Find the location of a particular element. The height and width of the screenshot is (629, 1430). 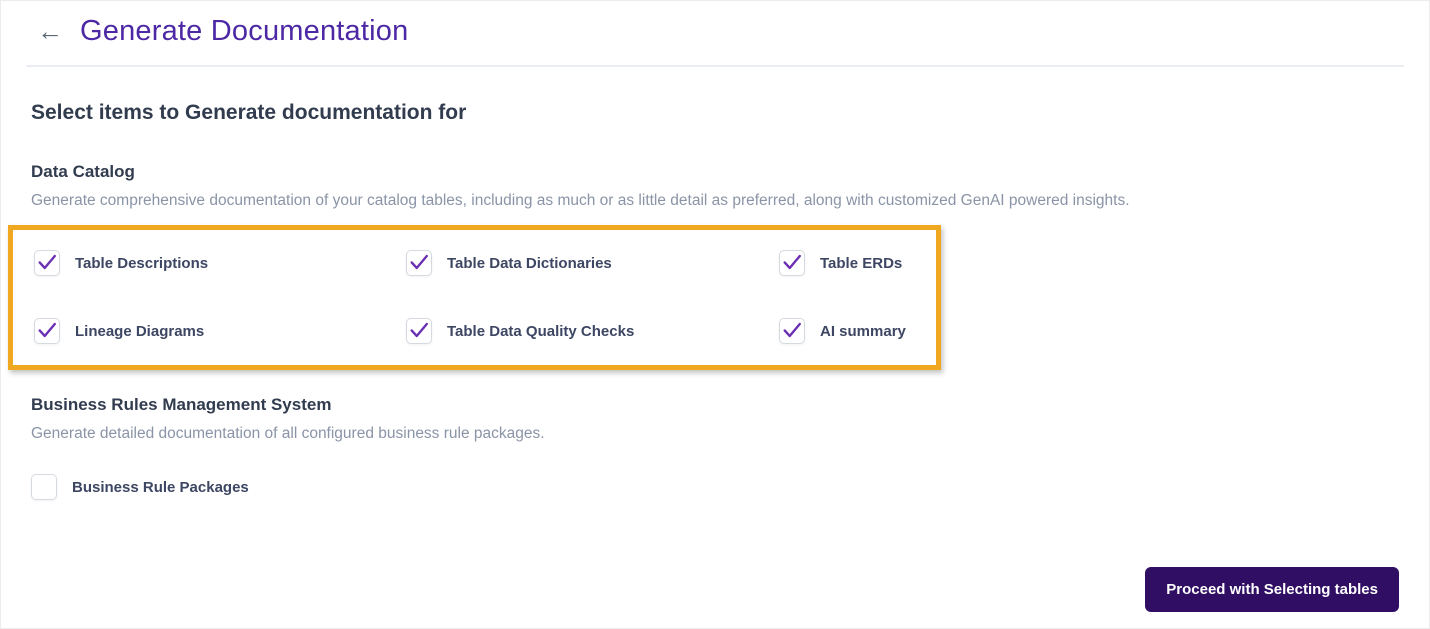

checkbox-item-lineage-diagrams: Lineage Diagrams is located at coordinates (220, 331).